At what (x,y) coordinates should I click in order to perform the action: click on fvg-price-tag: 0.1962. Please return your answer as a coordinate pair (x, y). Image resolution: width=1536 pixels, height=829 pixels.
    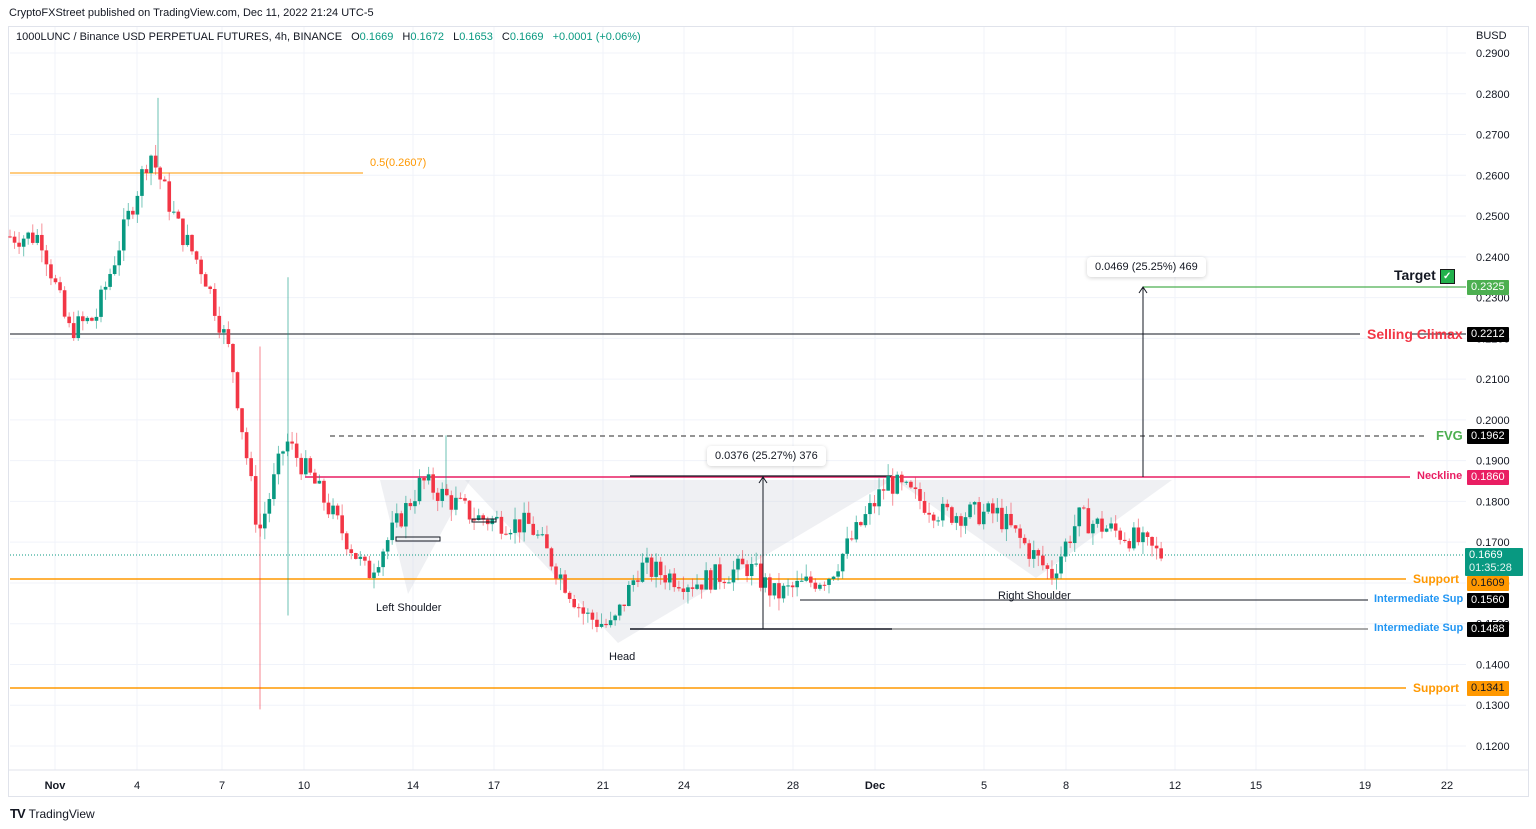
    Looking at the image, I should click on (1488, 436).